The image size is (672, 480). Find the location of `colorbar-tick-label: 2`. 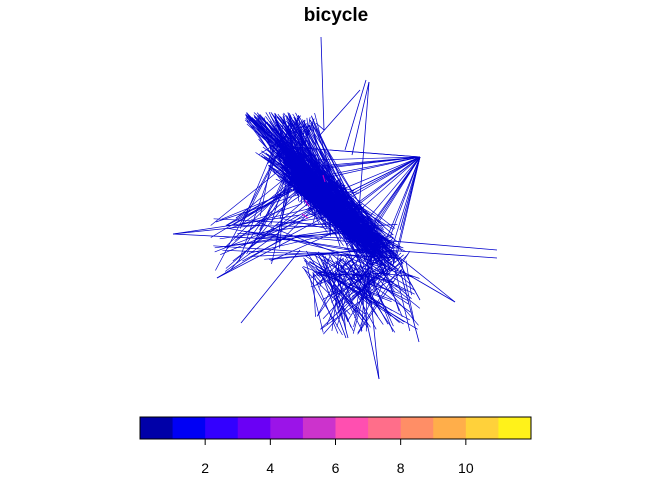

colorbar-tick-label: 2 is located at coordinates (205, 468).